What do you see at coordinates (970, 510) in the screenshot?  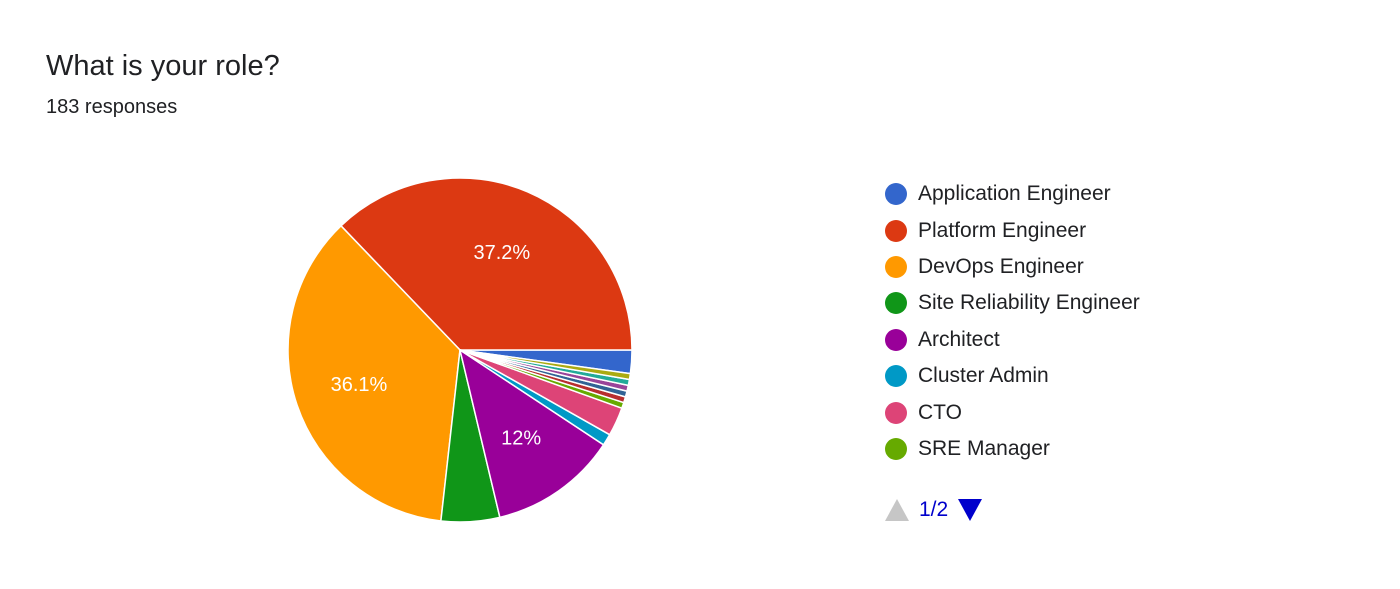 I see `triangle-down-icon` at bounding box center [970, 510].